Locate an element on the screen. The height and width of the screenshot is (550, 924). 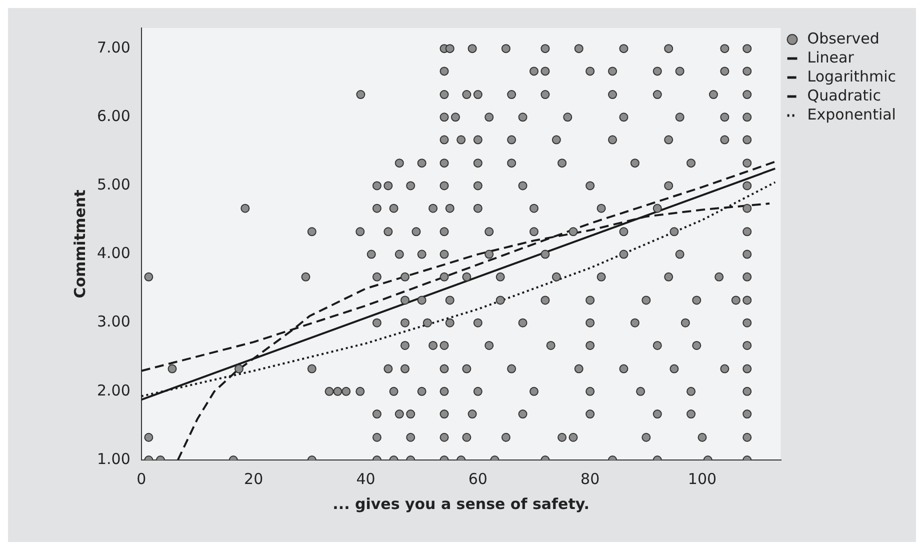
x-tick-label: 20 is located at coordinates (254, 479).